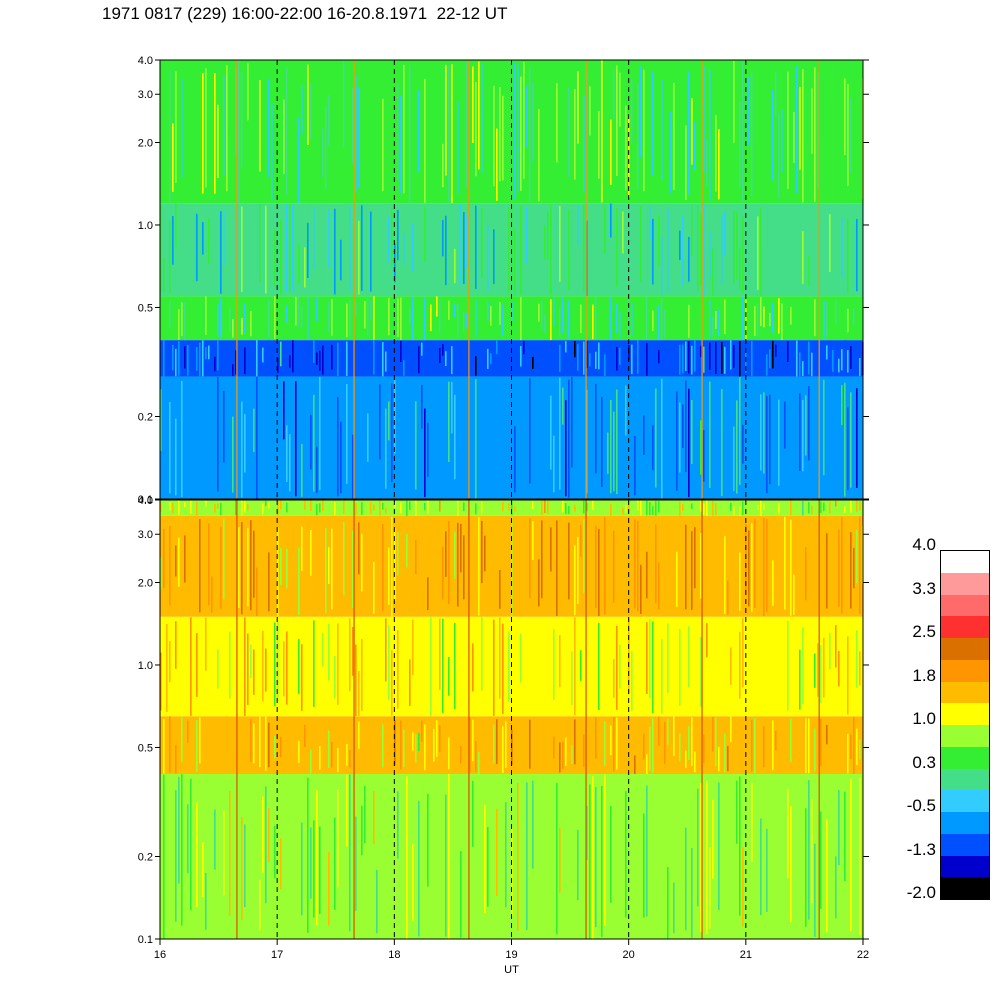  What do you see at coordinates (924, 762) in the screenshot?
I see `colorbar-label: 0.3` at bounding box center [924, 762].